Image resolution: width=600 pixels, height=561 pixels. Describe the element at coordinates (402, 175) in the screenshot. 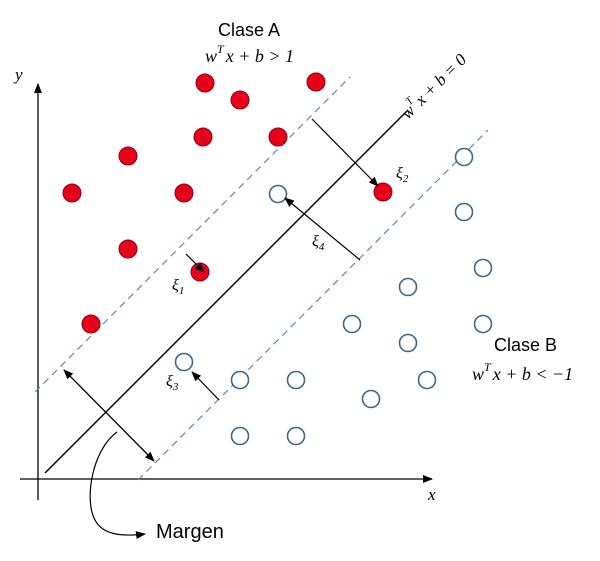

I see `slack-label-2: ξ2` at that location.